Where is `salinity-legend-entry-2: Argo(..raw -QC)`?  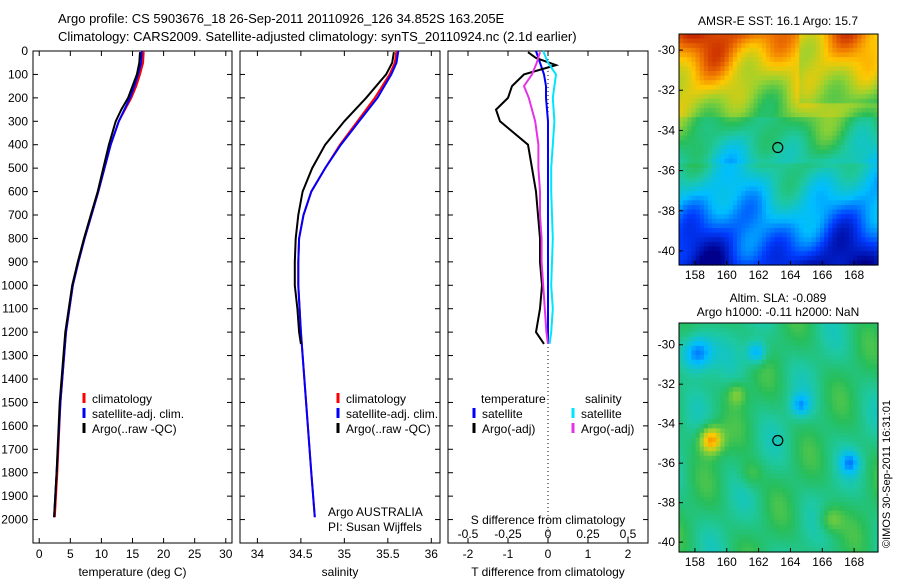
salinity-legend-entry-2: Argo(..raw -QC) is located at coordinates (388, 429).